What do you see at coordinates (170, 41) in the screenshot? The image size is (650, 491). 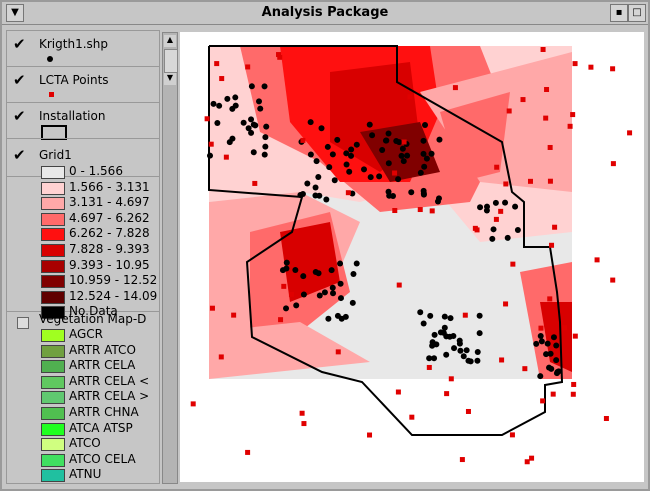 I see `scroll-up: ▲` at bounding box center [170, 41].